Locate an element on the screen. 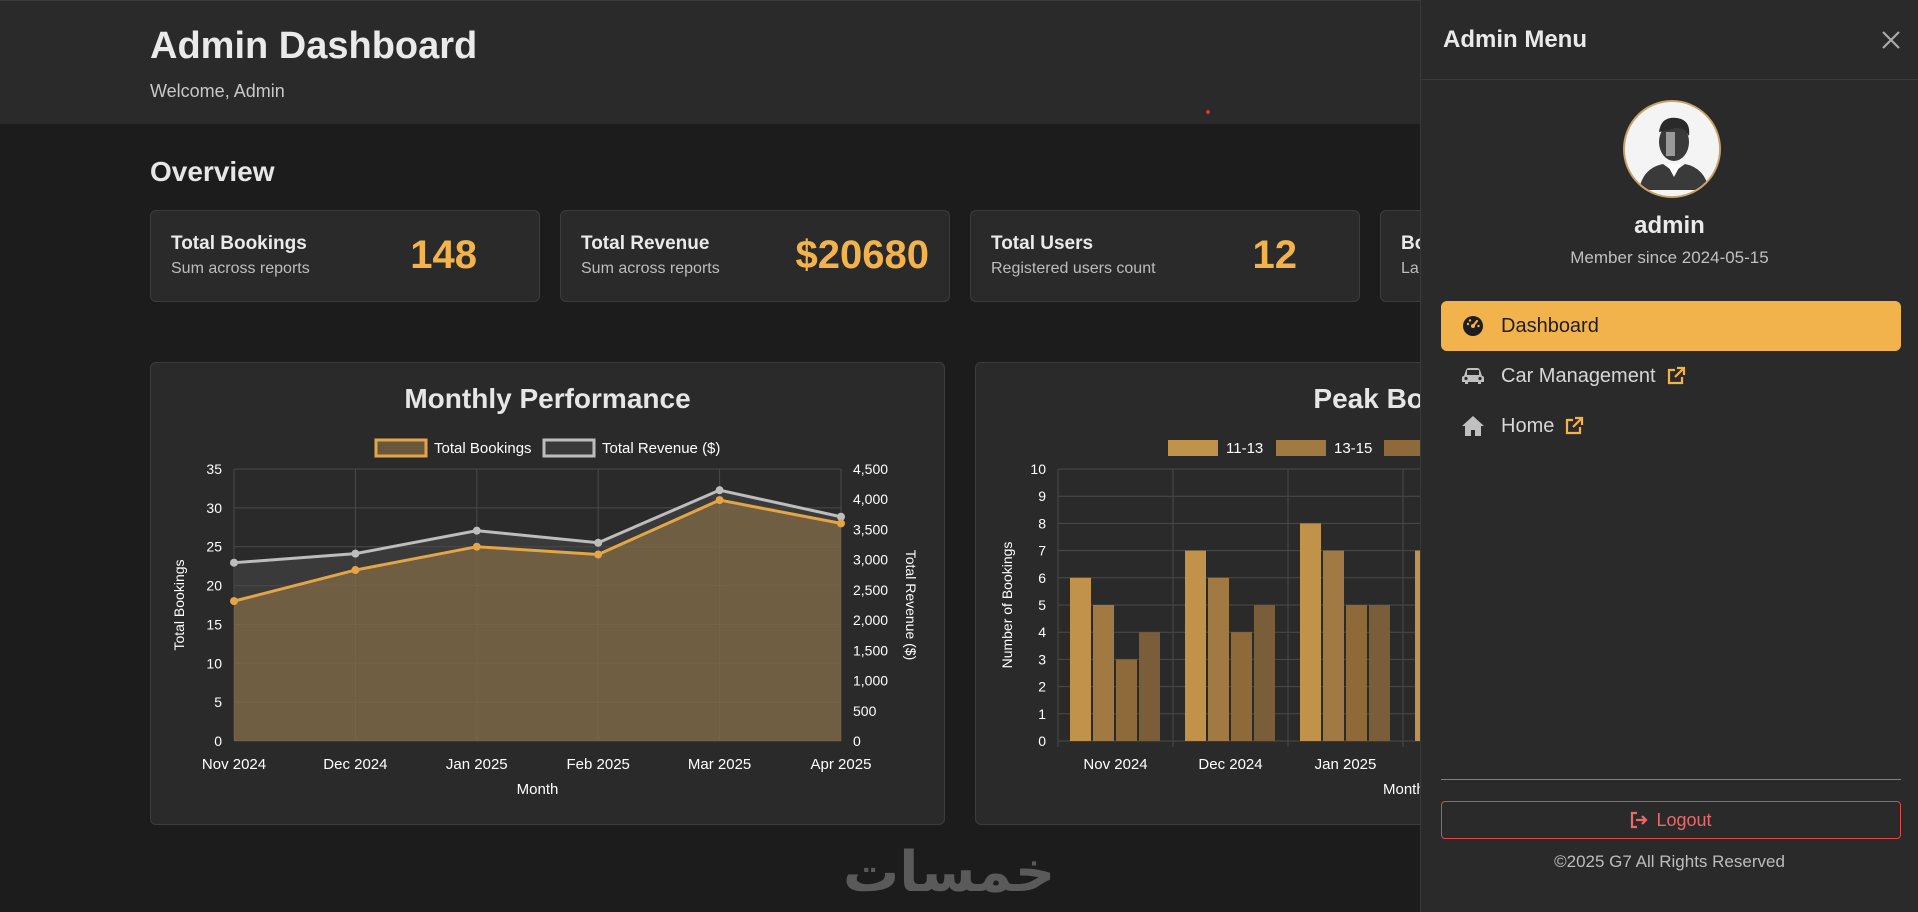  y-axis-label: Total Bookings is located at coordinates (179, 604).